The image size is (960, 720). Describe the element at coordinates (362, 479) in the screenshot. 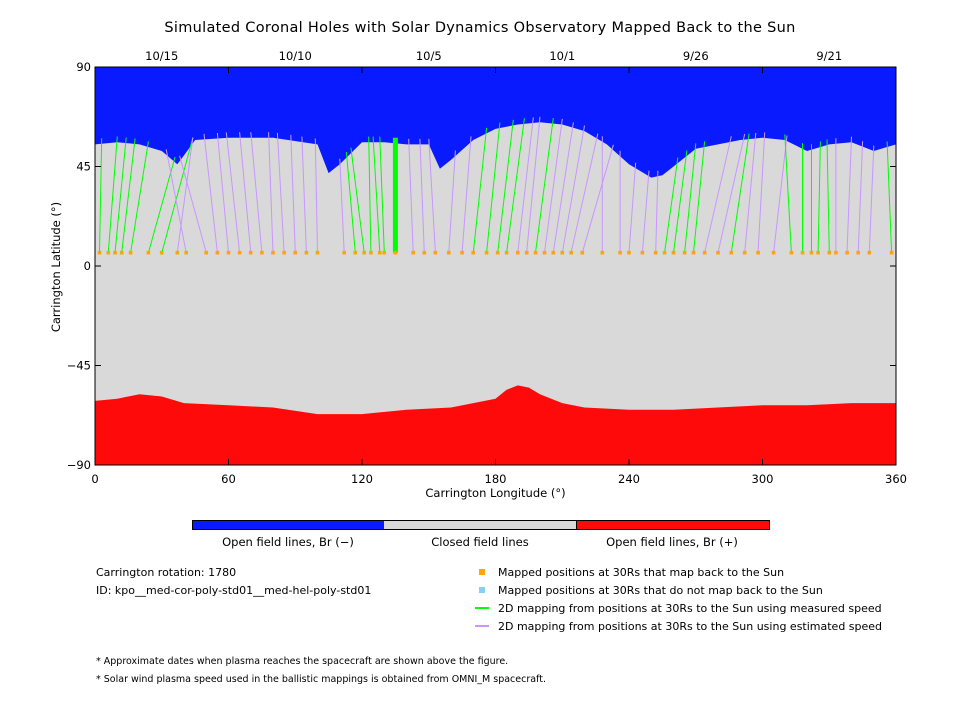

I see `x-tick-label: 120` at that location.